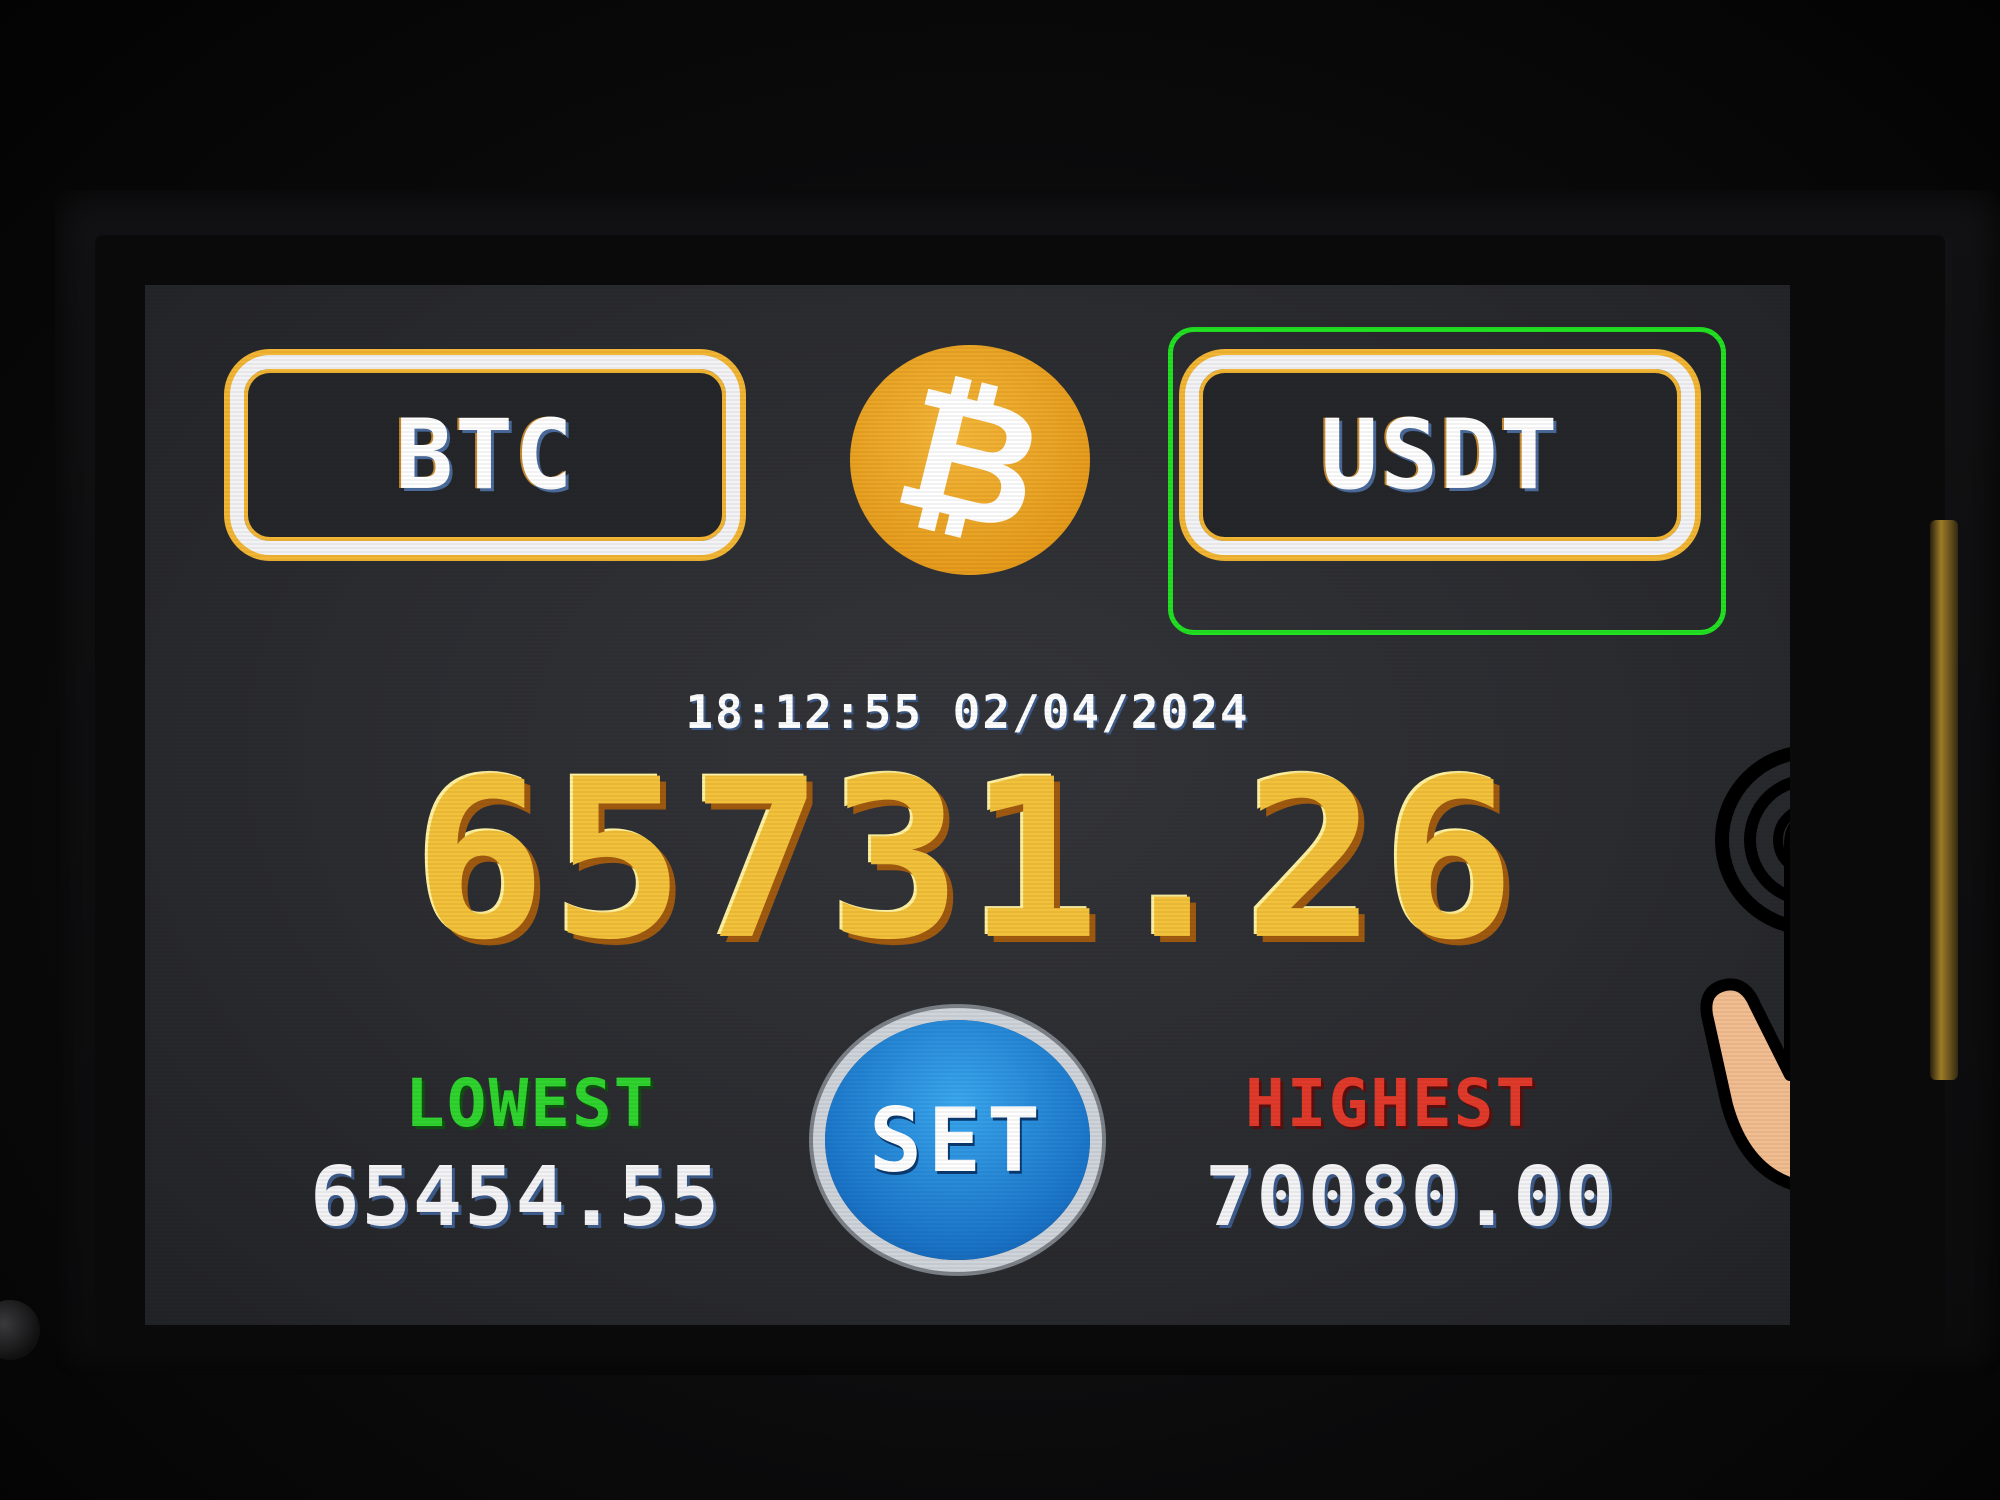 The width and height of the screenshot is (2000, 1500). Describe the element at coordinates (970, 460) in the screenshot. I see `bitcoin-icon: ₿` at that location.